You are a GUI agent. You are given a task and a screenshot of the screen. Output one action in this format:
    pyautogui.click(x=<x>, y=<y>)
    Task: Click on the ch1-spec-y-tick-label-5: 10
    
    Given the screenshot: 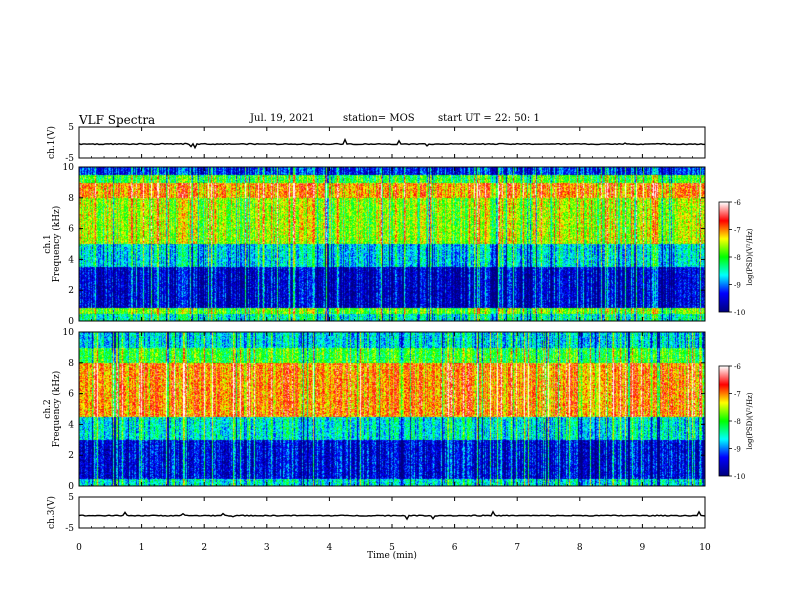 What is the action you would take?
    pyautogui.click(x=69, y=168)
    